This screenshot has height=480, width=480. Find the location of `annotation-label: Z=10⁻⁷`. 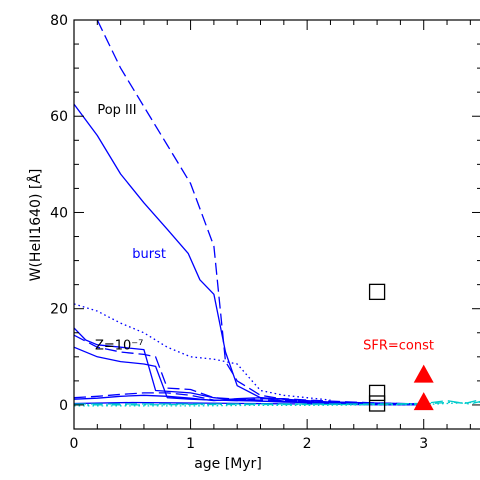

annotation-label: Z=10⁻⁷ is located at coordinates (119, 346).